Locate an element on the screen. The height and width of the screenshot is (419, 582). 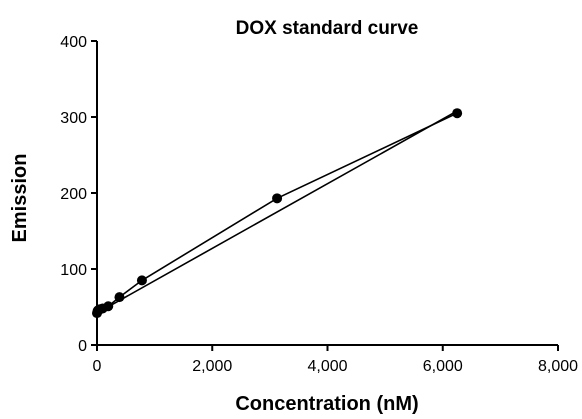
y-tick-label: 400 is located at coordinates (73, 42).